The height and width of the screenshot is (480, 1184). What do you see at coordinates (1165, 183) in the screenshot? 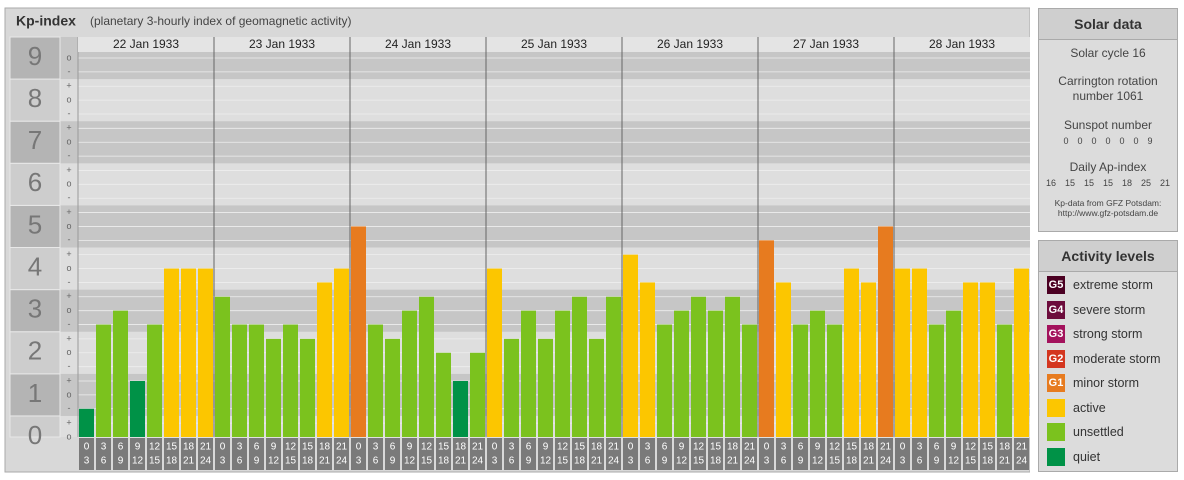
I see `ap-value: 21` at bounding box center [1165, 183].